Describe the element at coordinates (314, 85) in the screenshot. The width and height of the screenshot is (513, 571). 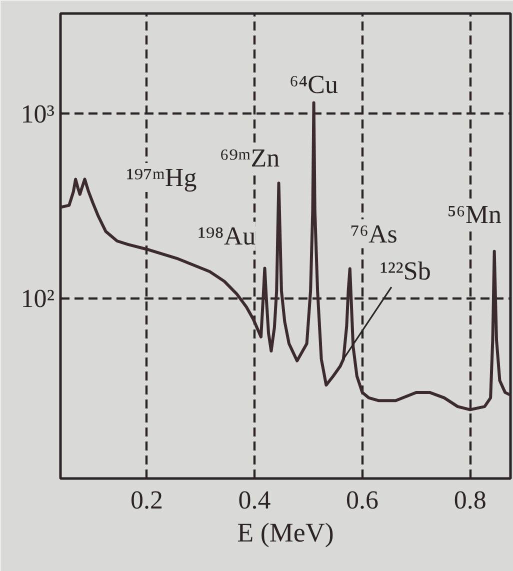
I see `annotation: ⁶⁴Cu` at that location.